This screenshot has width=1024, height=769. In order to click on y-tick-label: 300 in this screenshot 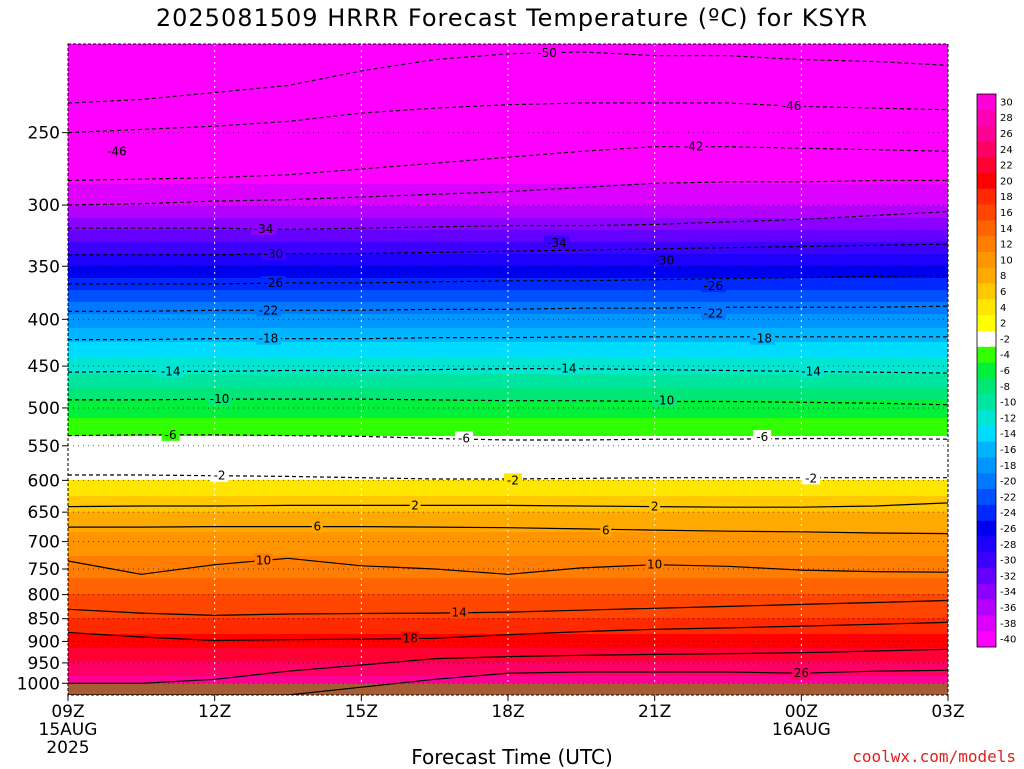, I will do `click(44, 206)`.